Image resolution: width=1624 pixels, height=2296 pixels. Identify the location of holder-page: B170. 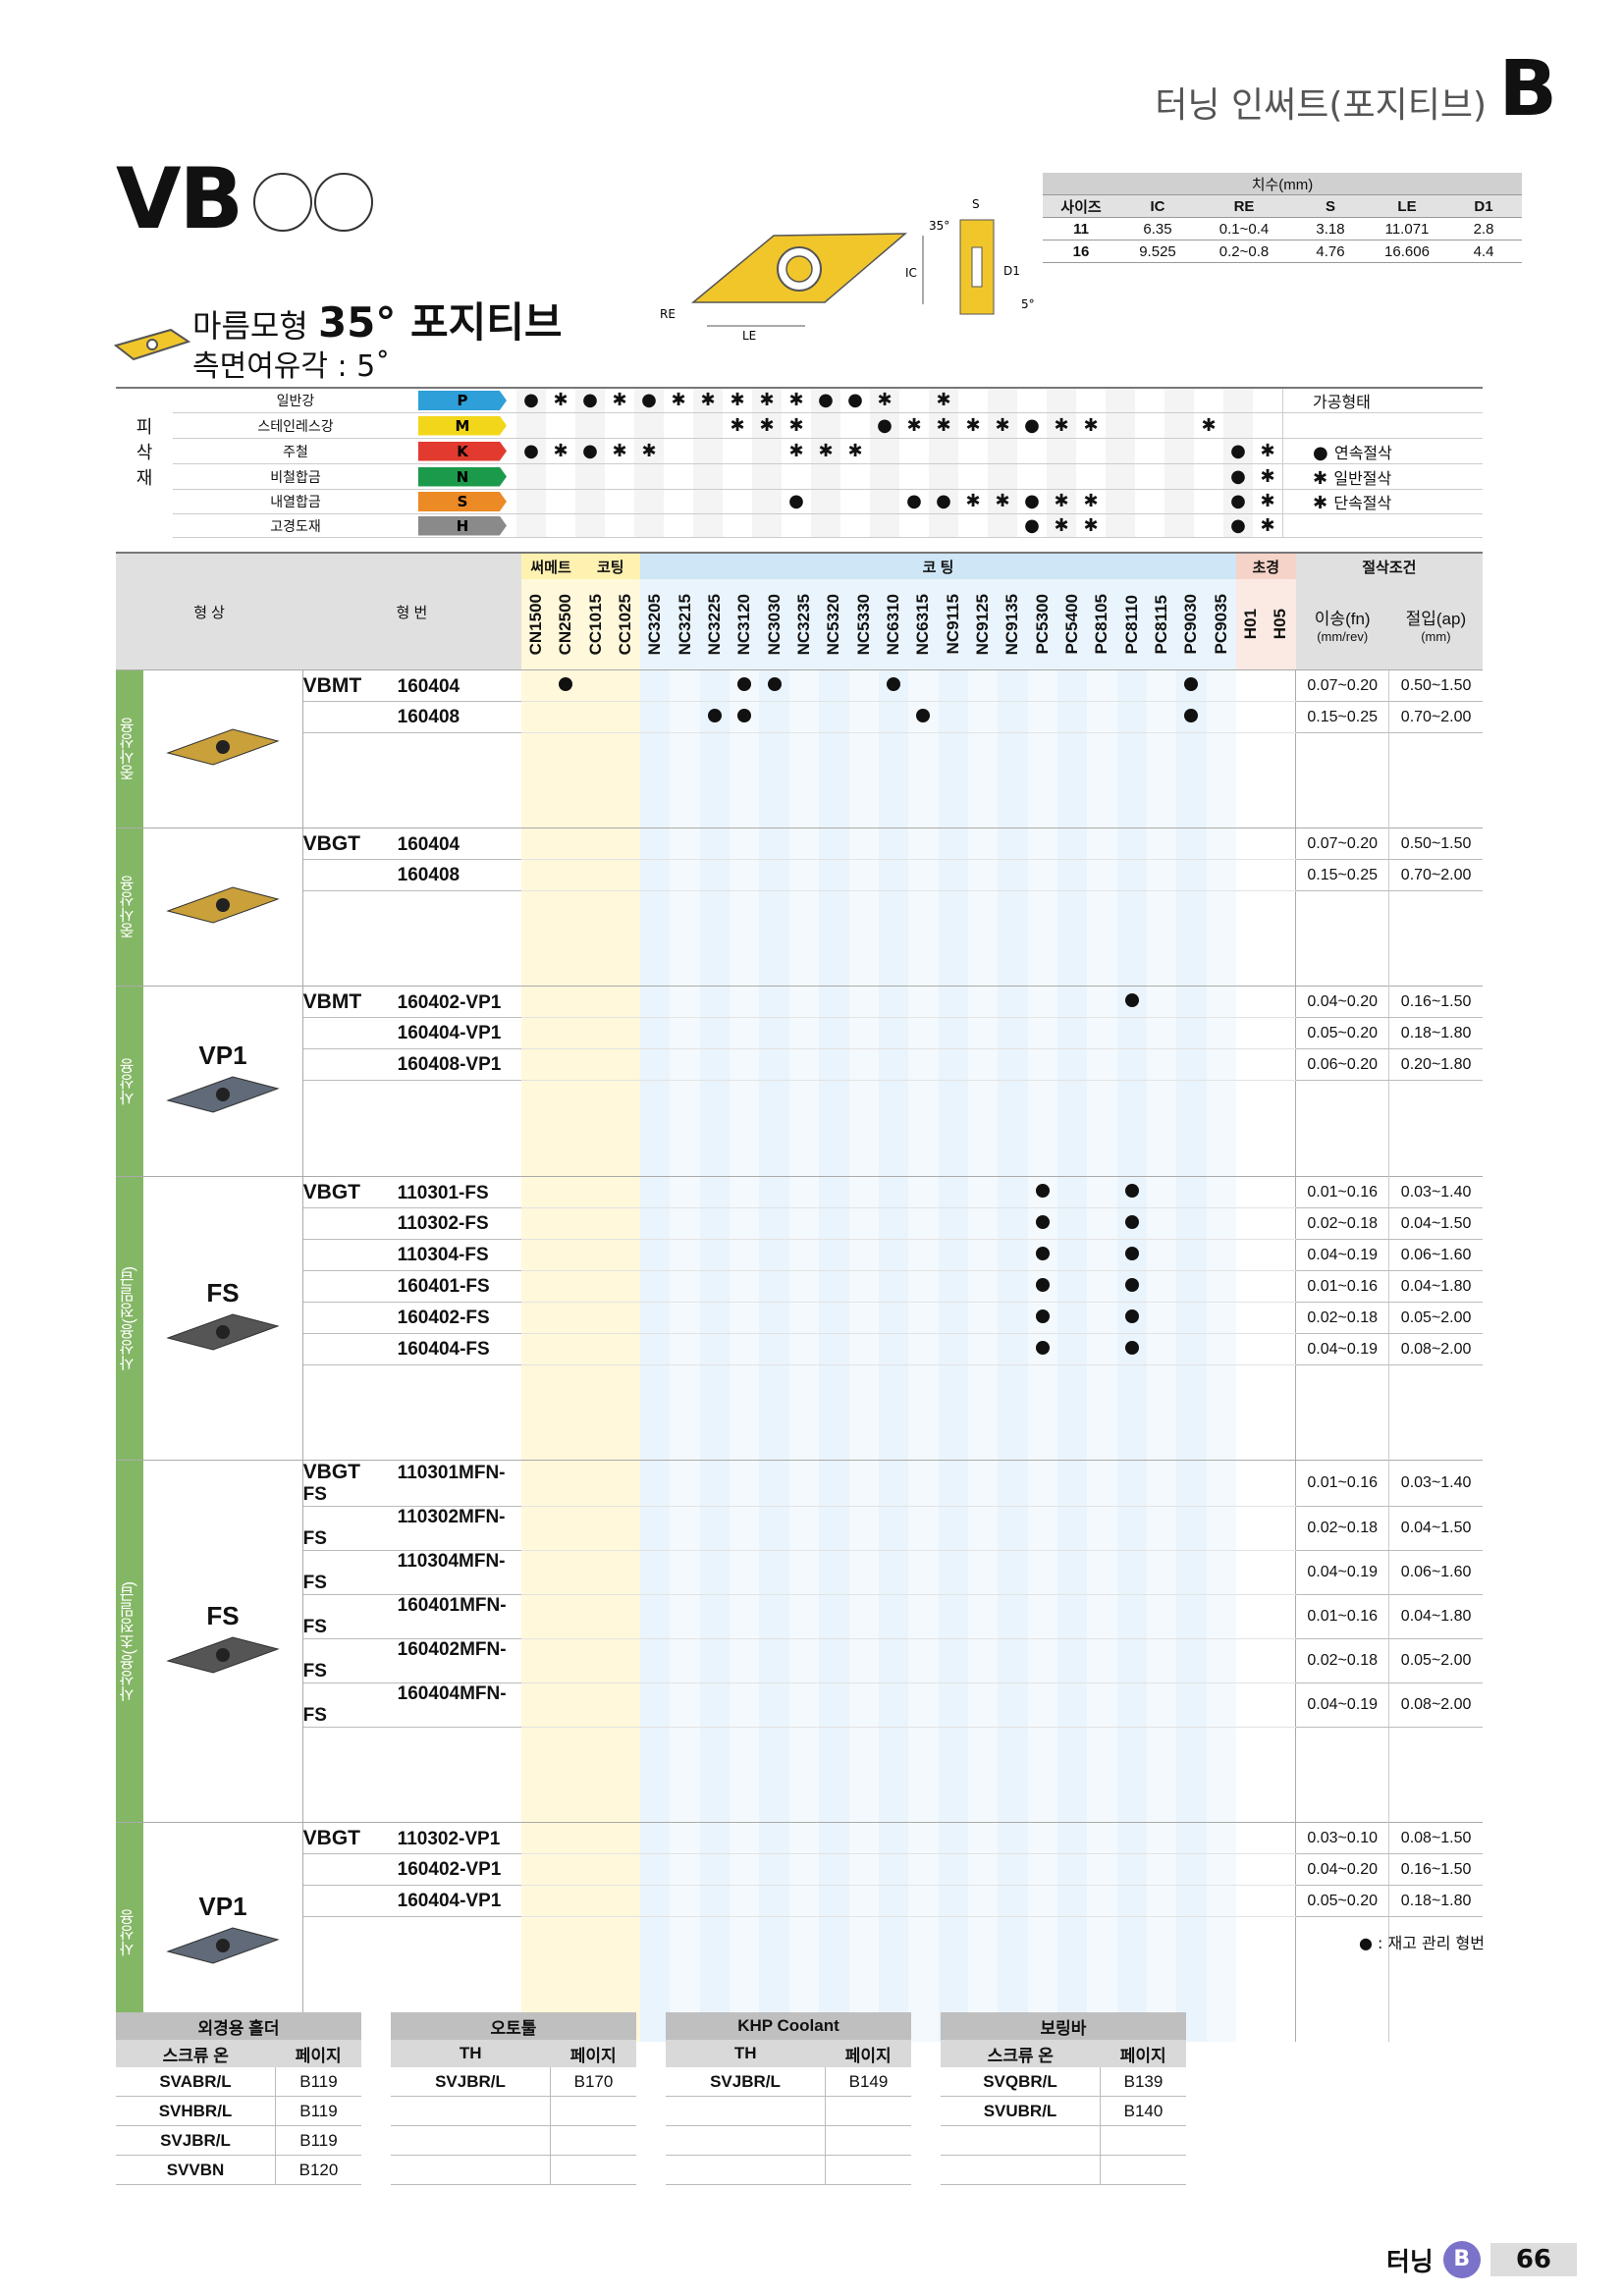
(593, 2082).